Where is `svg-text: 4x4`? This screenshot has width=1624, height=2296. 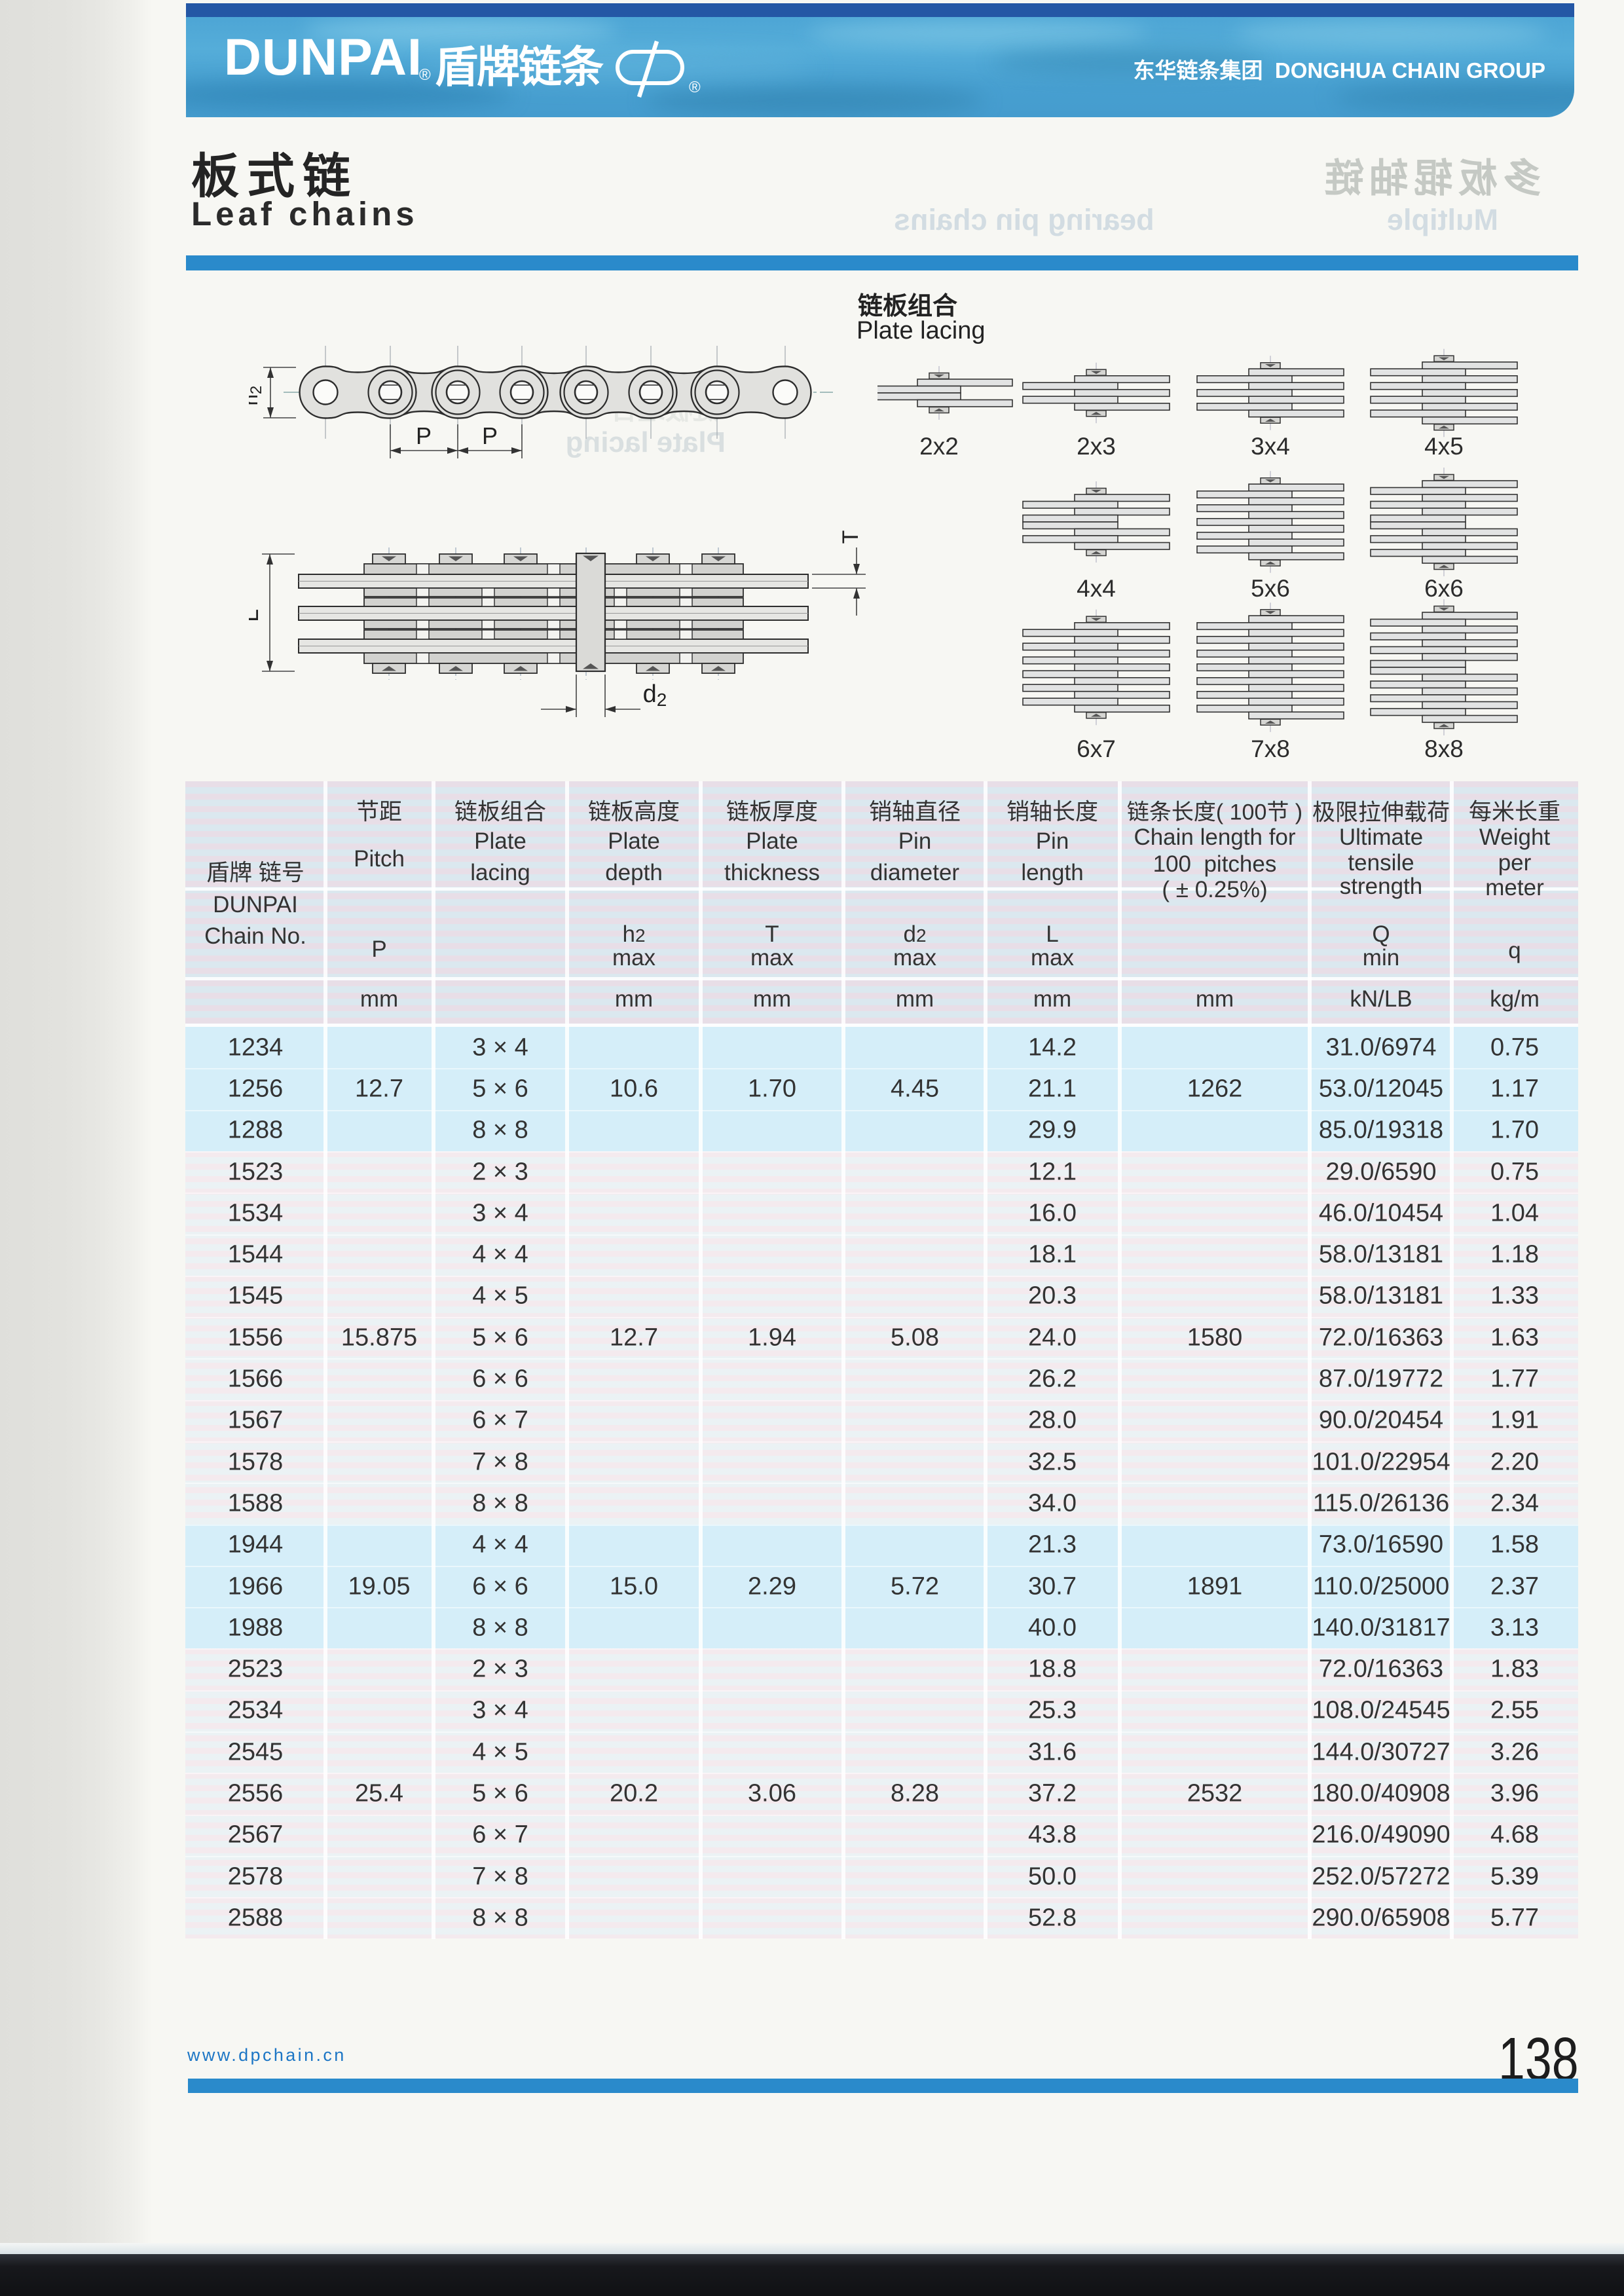
svg-text: 4x4 is located at coordinates (1096, 589).